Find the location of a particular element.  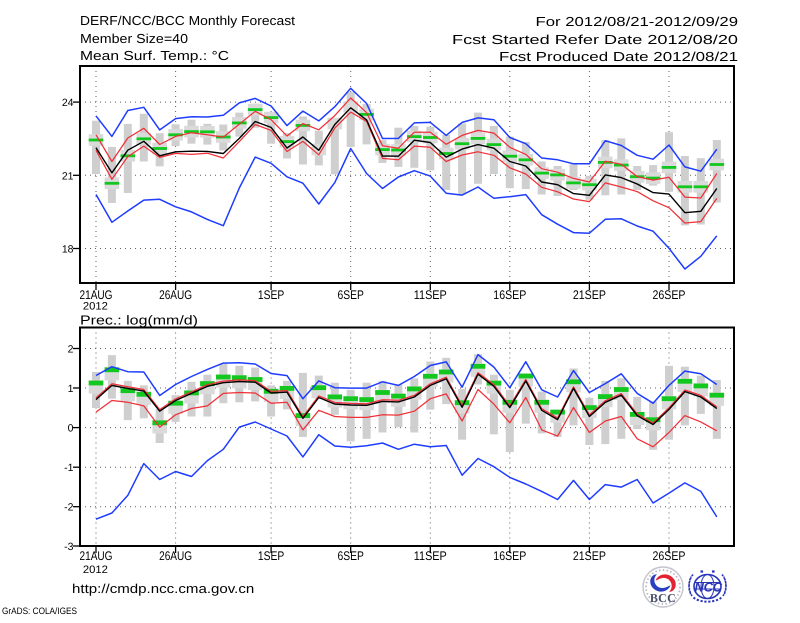

svg-text: -3 is located at coordinates (68, 547).